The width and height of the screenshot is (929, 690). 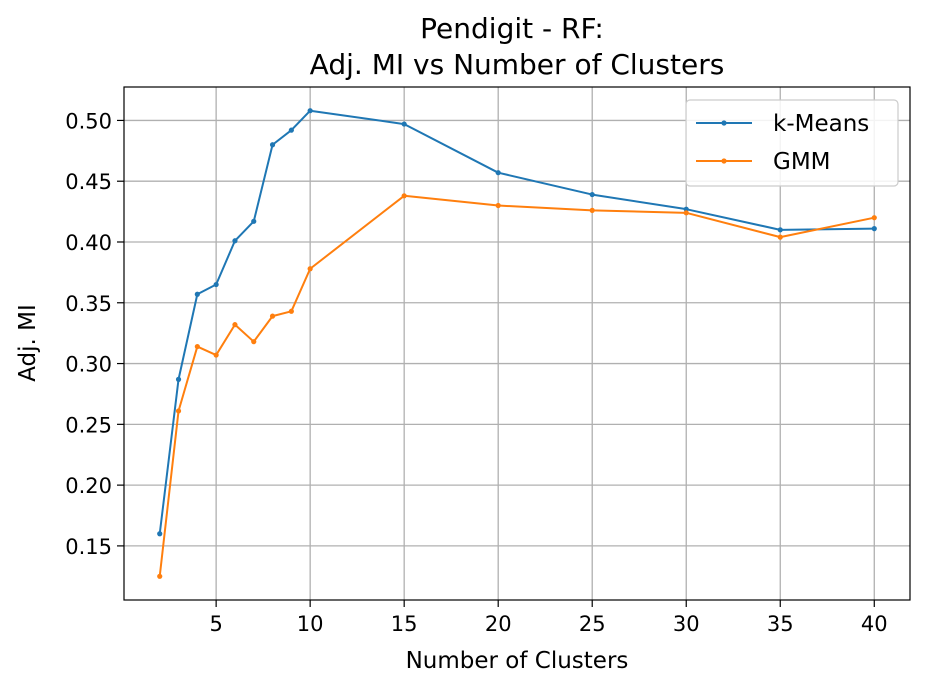 I want to click on legend-entry-k-means: k-Means, so click(x=782, y=124).